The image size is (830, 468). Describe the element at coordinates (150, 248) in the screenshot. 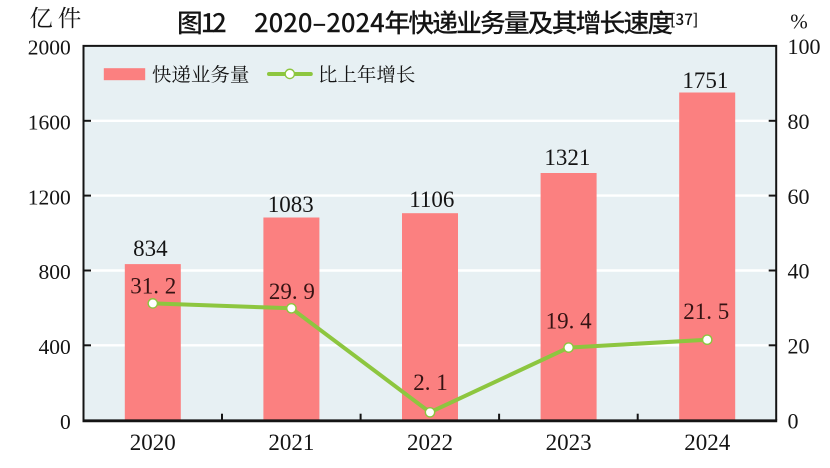

I see `svg-text: 834` at that location.